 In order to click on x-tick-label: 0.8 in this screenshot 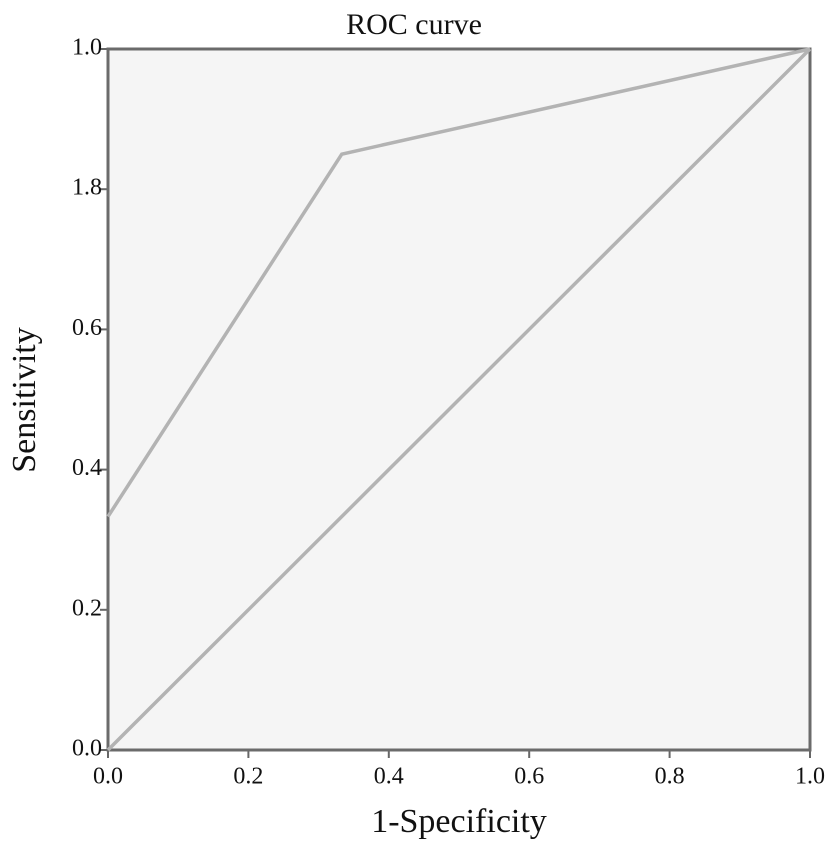, I will do `click(670, 777)`.